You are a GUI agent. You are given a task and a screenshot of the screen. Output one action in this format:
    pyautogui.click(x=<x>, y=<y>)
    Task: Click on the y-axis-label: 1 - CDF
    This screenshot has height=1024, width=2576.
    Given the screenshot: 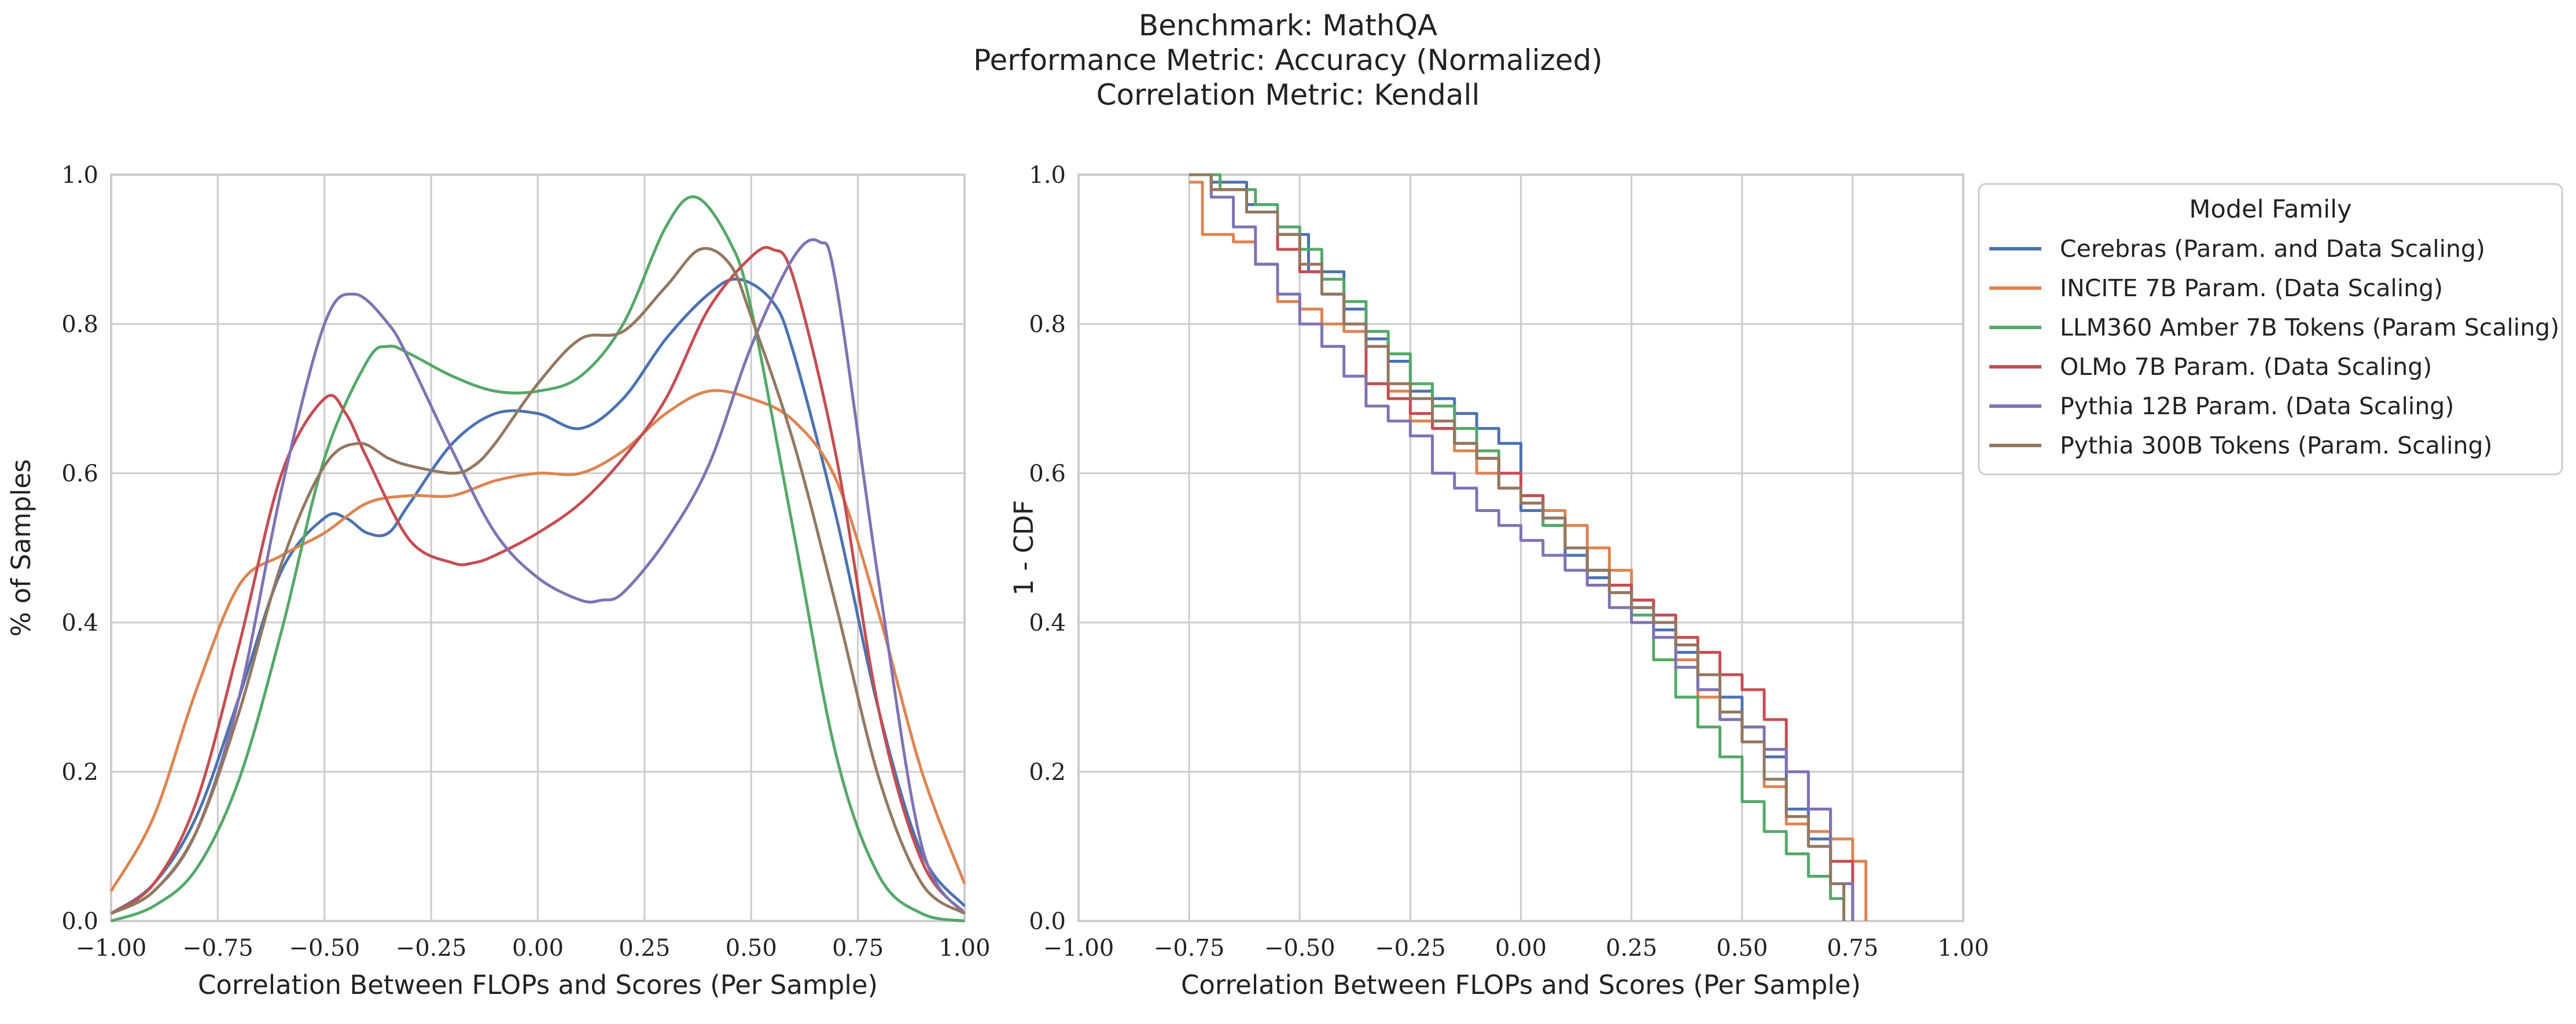 What is the action you would take?
    pyautogui.click(x=1024, y=547)
    